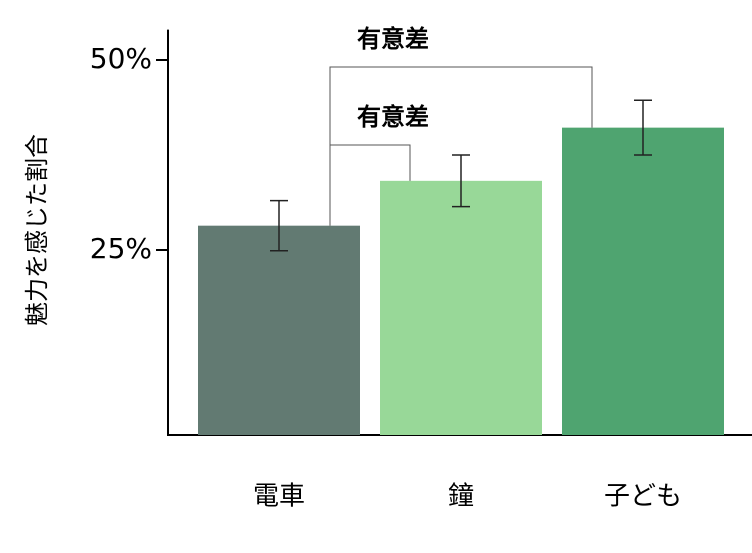 This screenshot has width=752, height=553. I want to click on y-tick-label: 25%, so click(121, 248).